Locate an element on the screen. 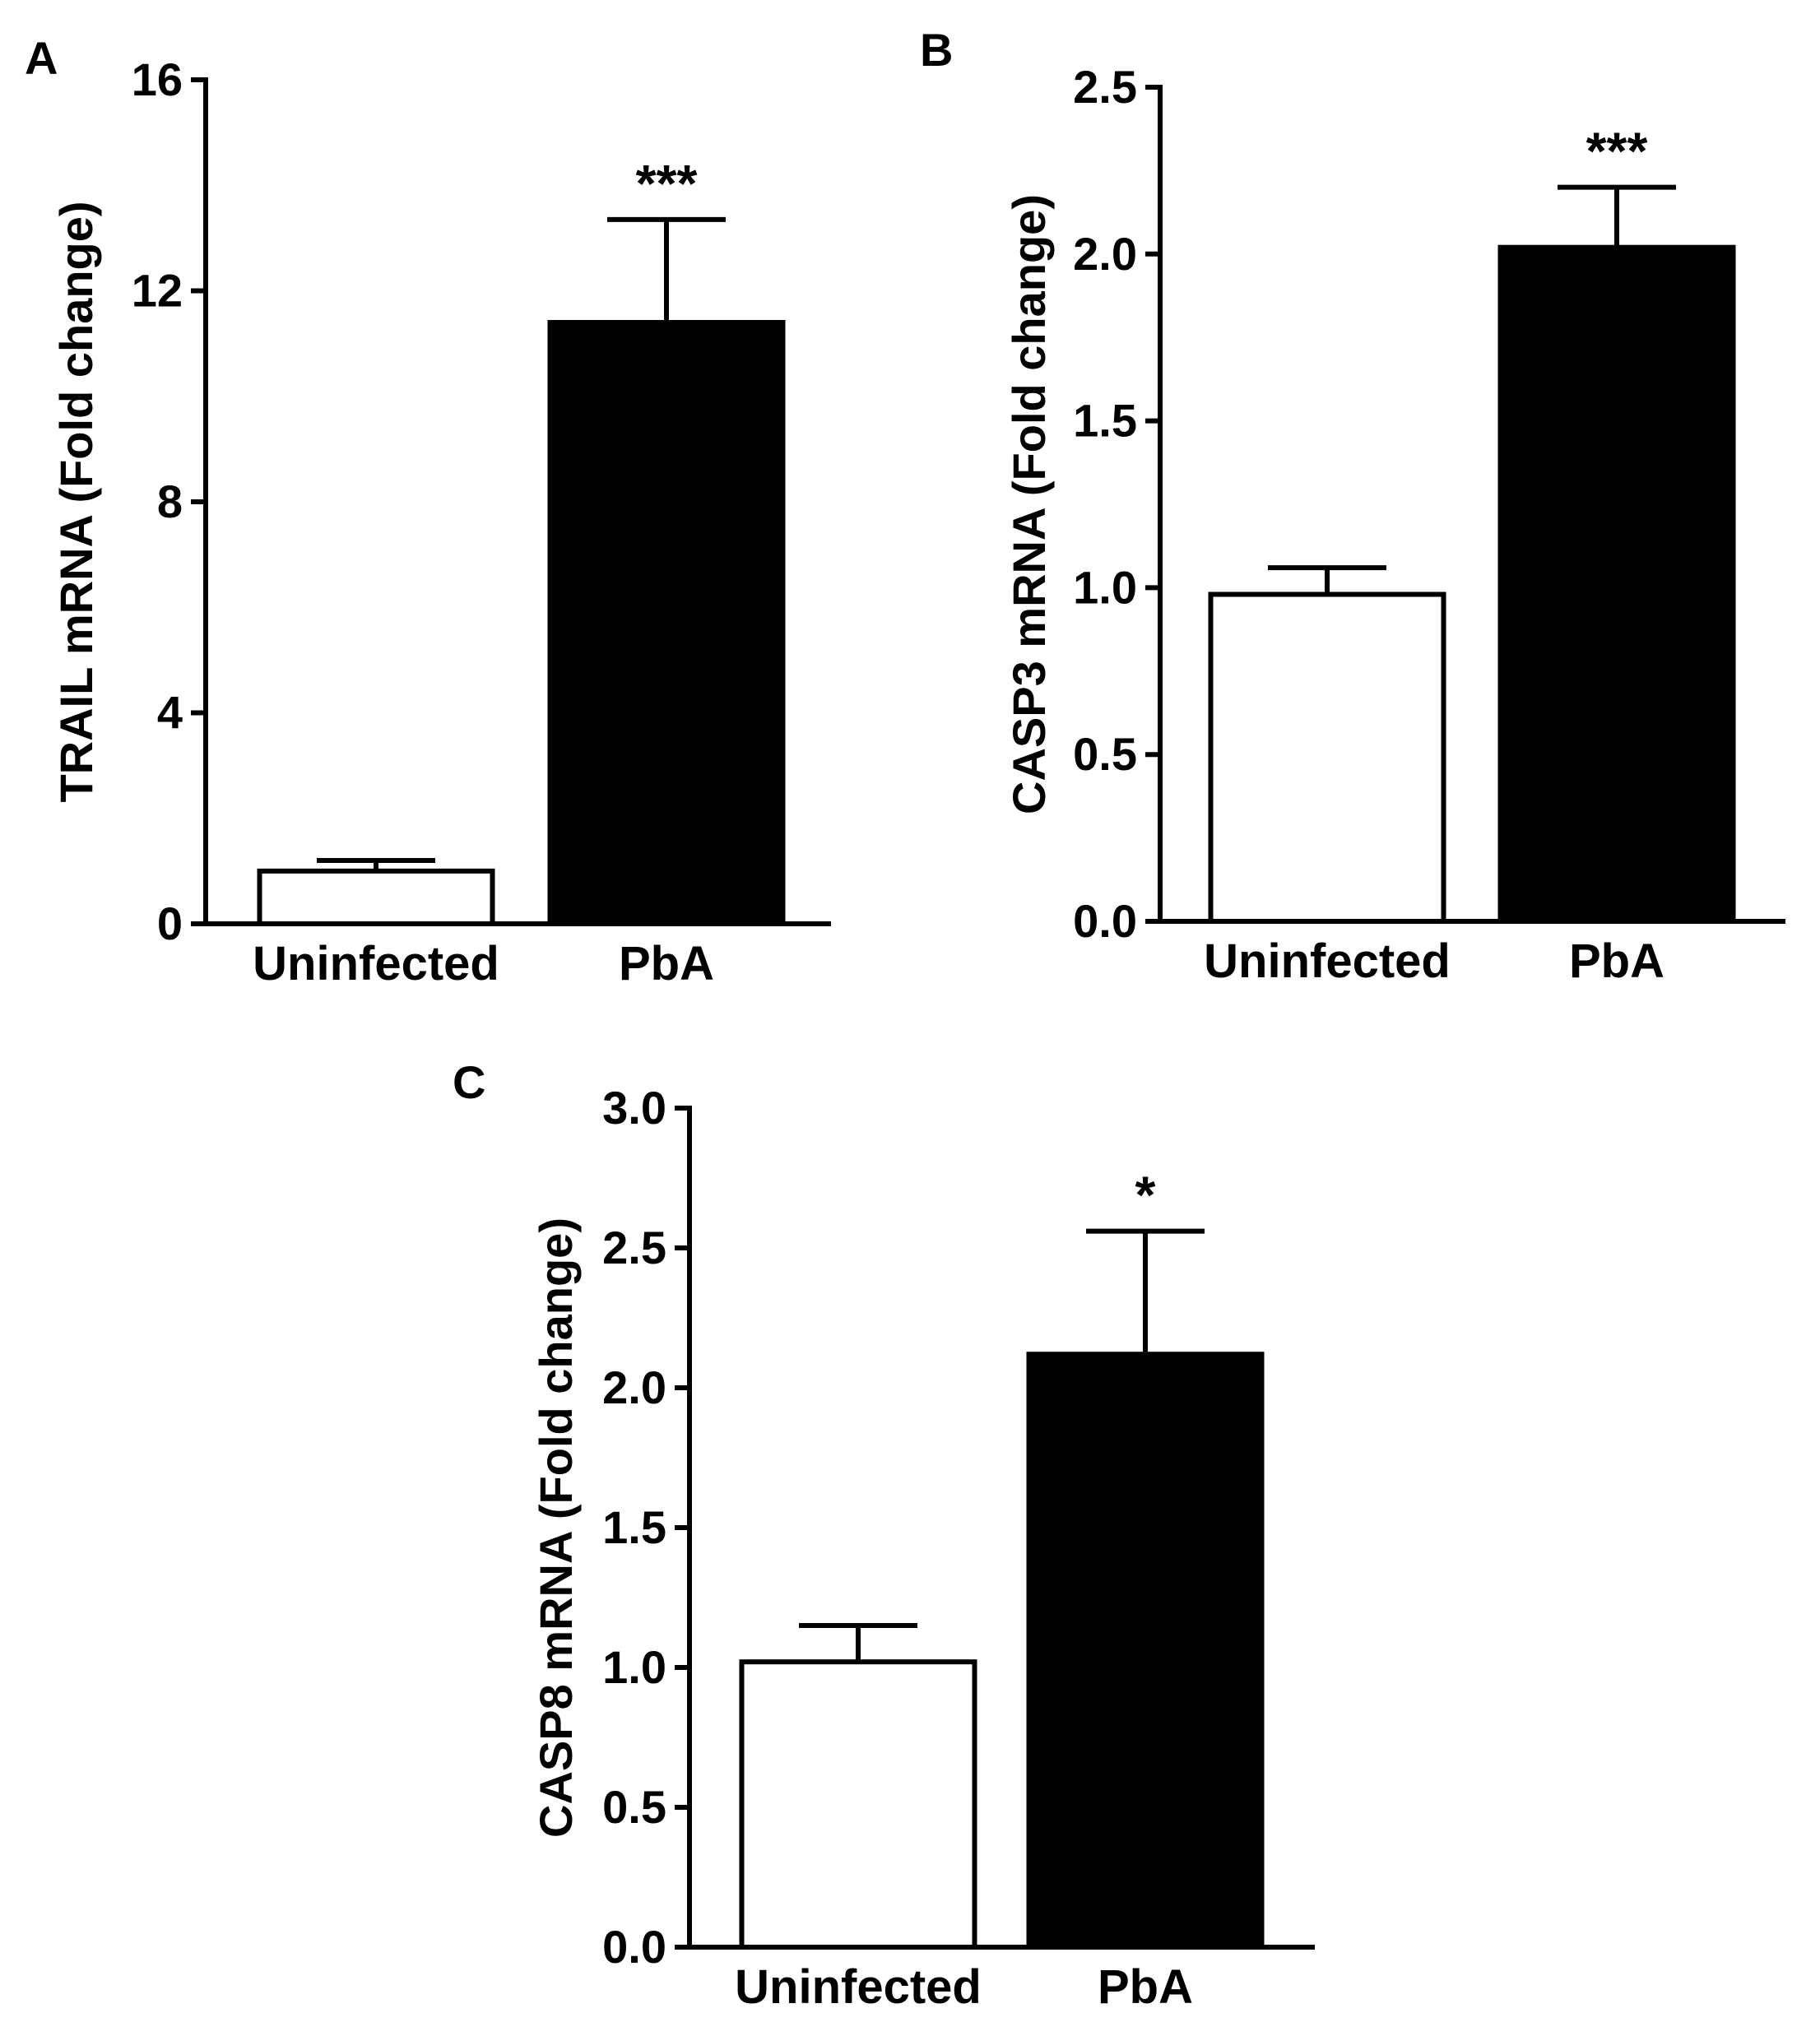  y-tick-label: 16 is located at coordinates (157, 79).